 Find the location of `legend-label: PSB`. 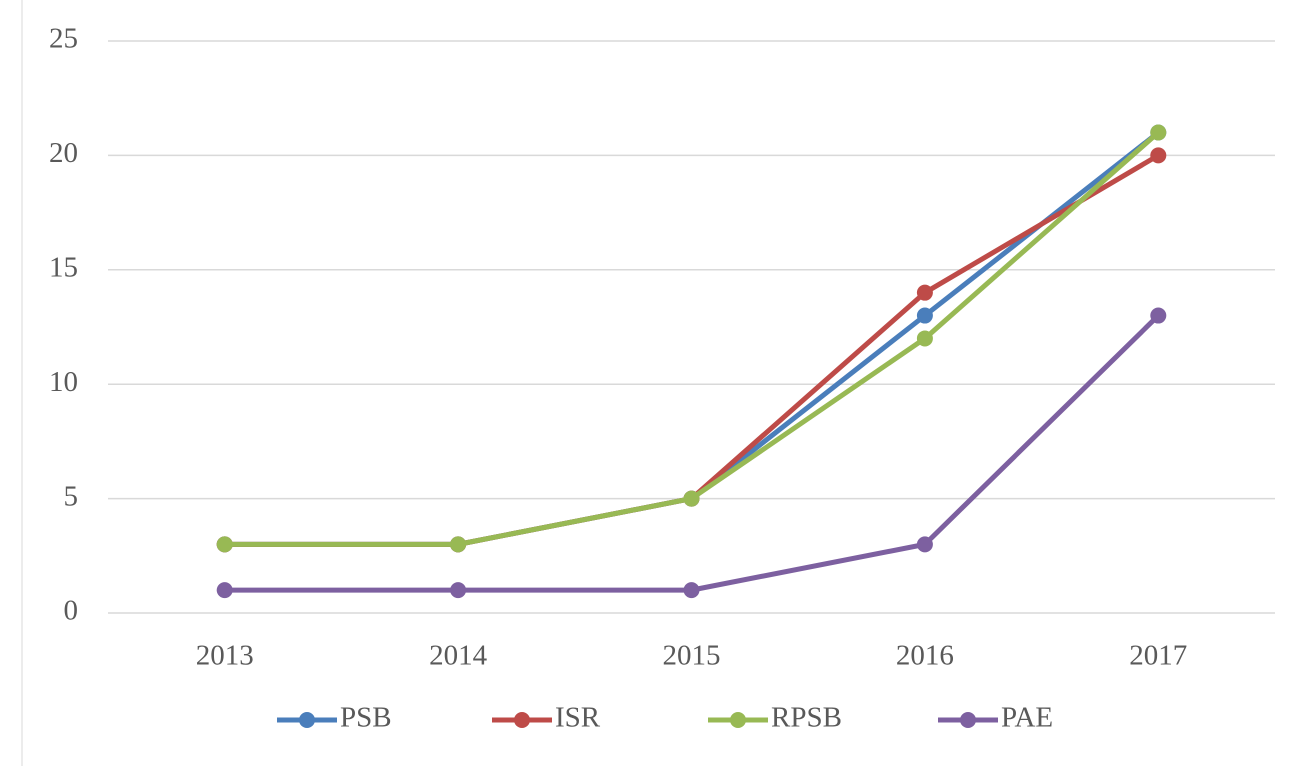

legend-label: PSB is located at coordinates (366, 718).